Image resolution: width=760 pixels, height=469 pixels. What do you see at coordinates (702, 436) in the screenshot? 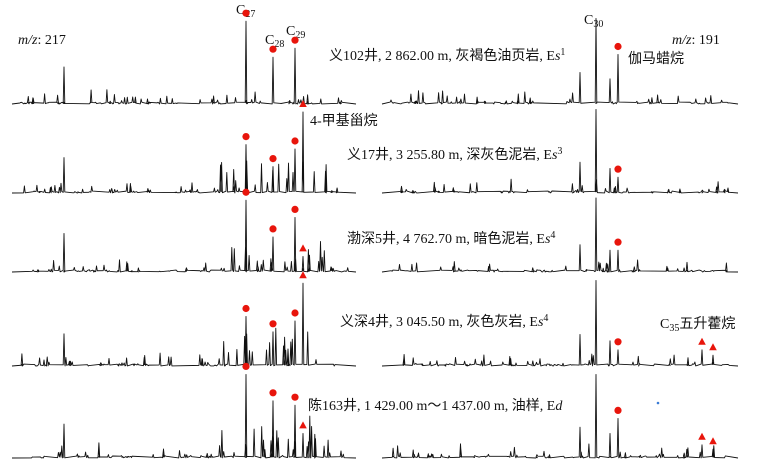
I see `marker-s5-c35-a` at bounding box center [702, 436].